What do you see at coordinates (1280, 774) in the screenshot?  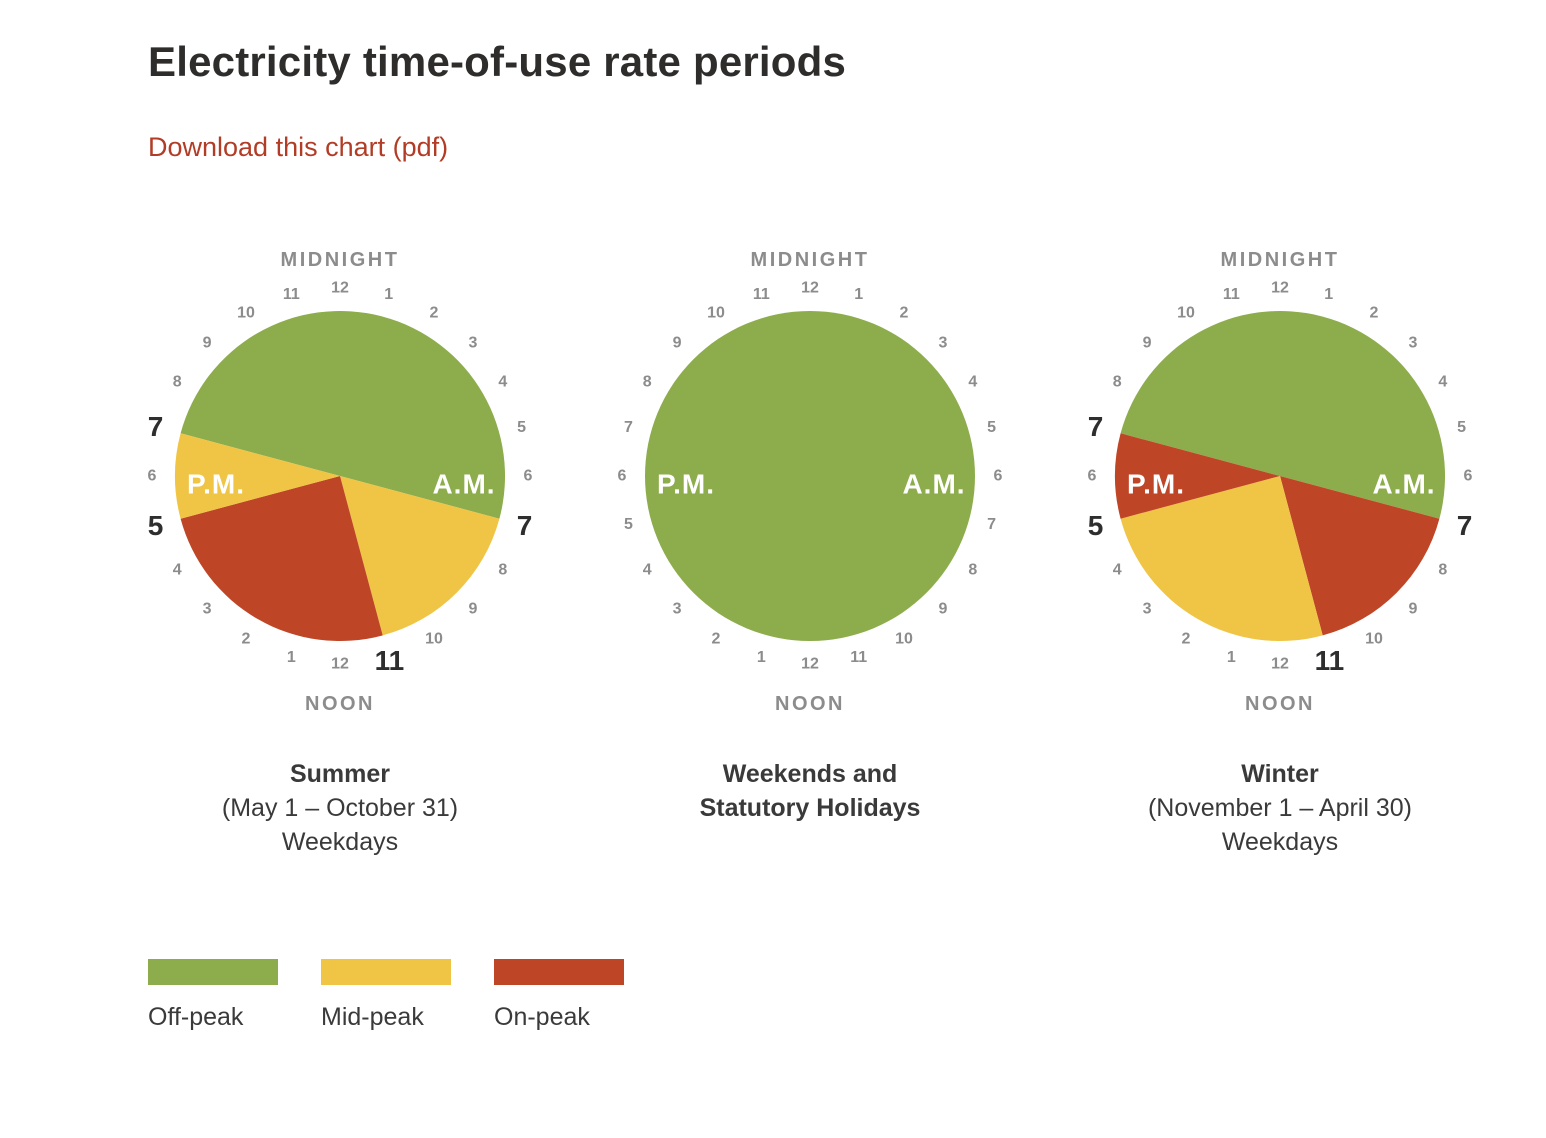 I see `caption-title-line: Winter` at bounding box center [1280, 774].